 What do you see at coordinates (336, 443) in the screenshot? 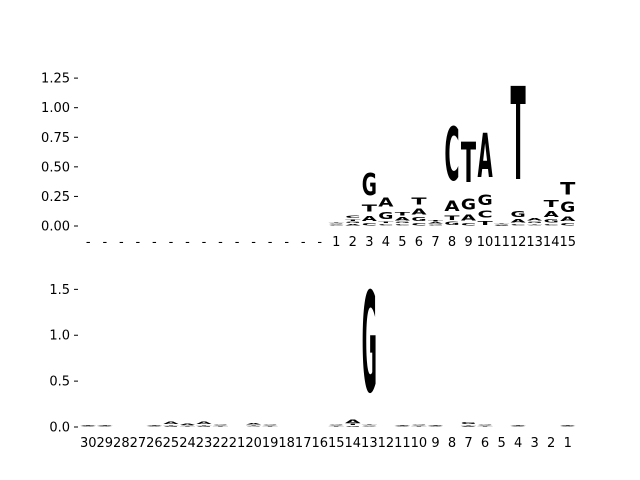
I see `x-tick-label: 15` at bounding box center [336, 443].